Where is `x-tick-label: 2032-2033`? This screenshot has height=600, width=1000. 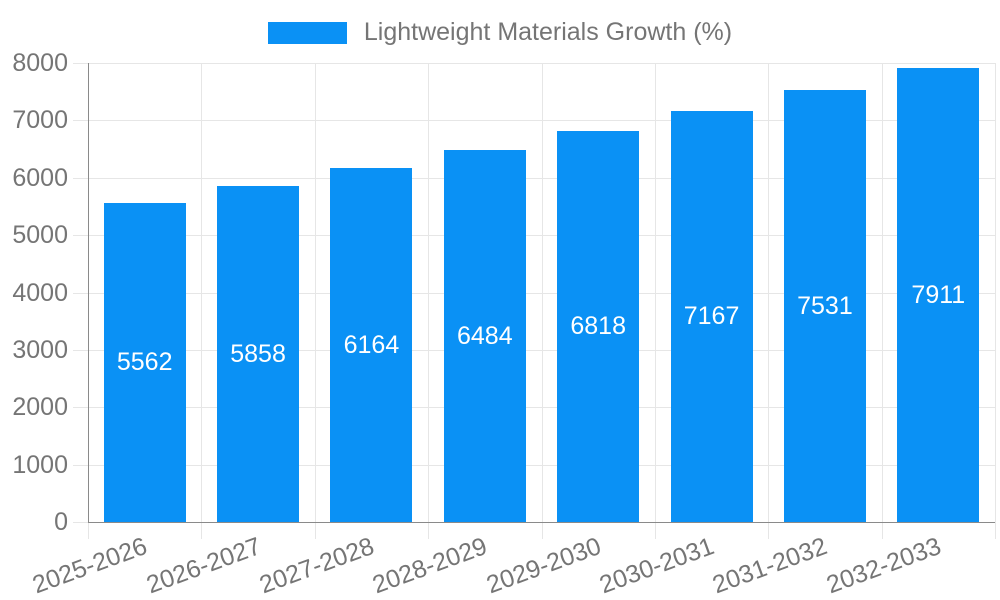 x-tick-label: 2032-2033 is located at coordinates (883, 566).